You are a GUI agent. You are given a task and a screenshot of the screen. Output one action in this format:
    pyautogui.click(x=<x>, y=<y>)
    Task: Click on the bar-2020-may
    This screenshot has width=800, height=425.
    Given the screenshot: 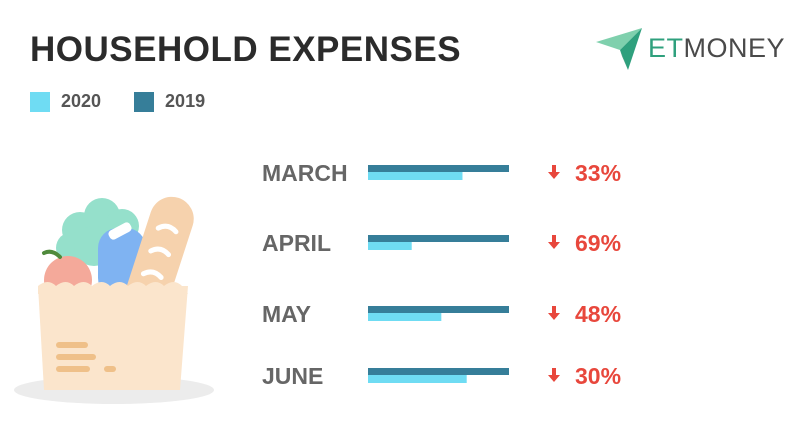 What is the action you would take?
    pyautogui.click(x=405, y=317)
    